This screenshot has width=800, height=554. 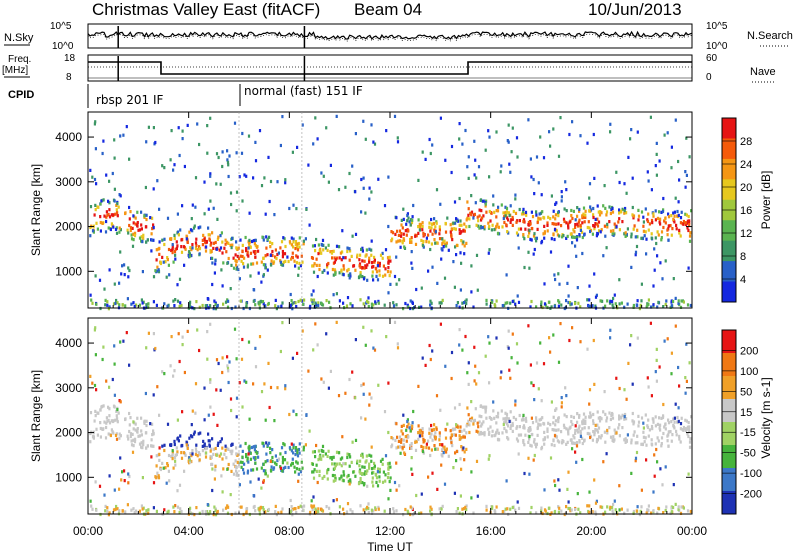 What do you see at coordinates (729, 149) in the screenshot?
I see `power-colorbar-swatch` at bounding box center [729, 149].